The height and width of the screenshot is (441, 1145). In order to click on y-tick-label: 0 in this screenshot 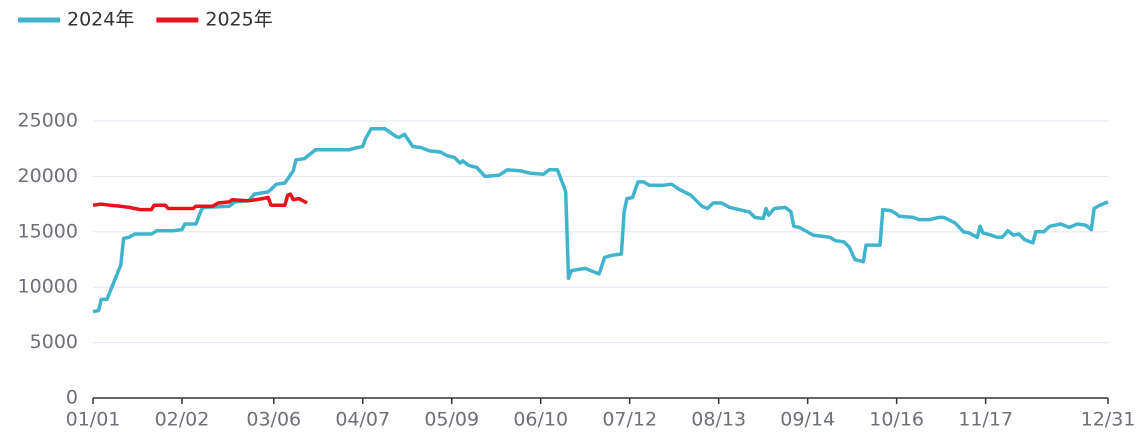, I will do `click(72, 398)`.